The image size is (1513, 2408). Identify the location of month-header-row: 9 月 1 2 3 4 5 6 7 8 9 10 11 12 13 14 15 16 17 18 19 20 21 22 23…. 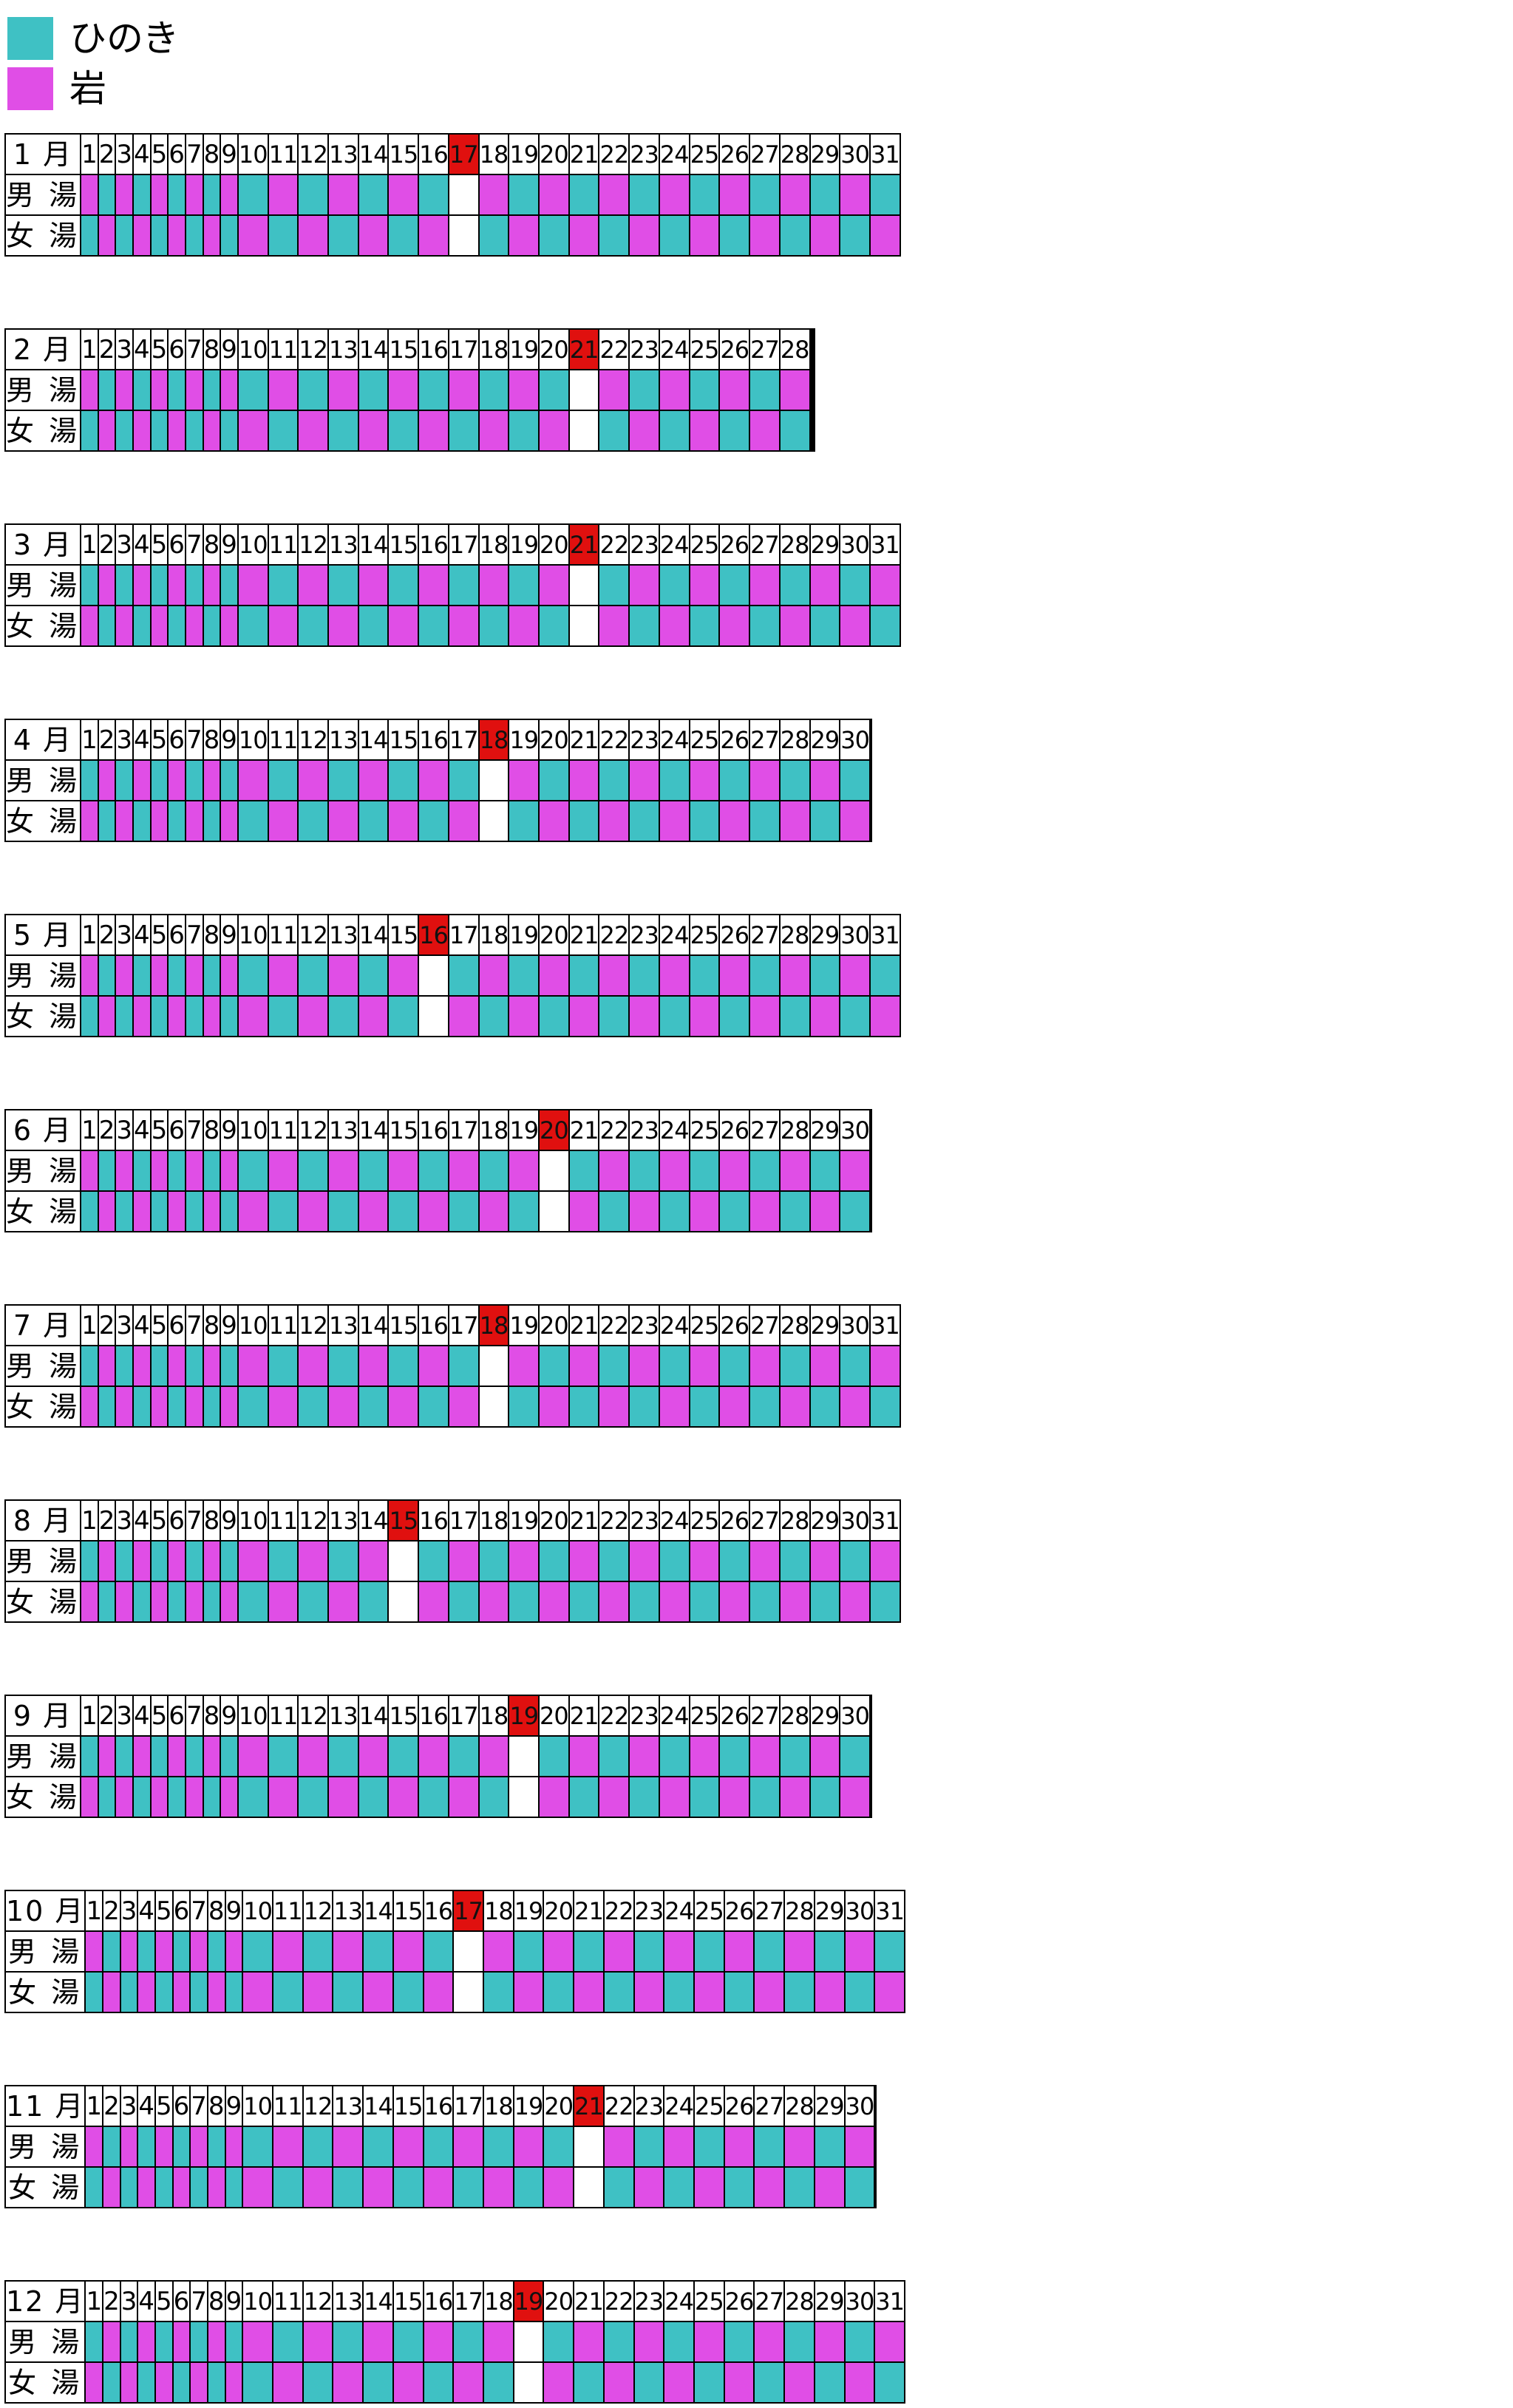
(438, 1716).